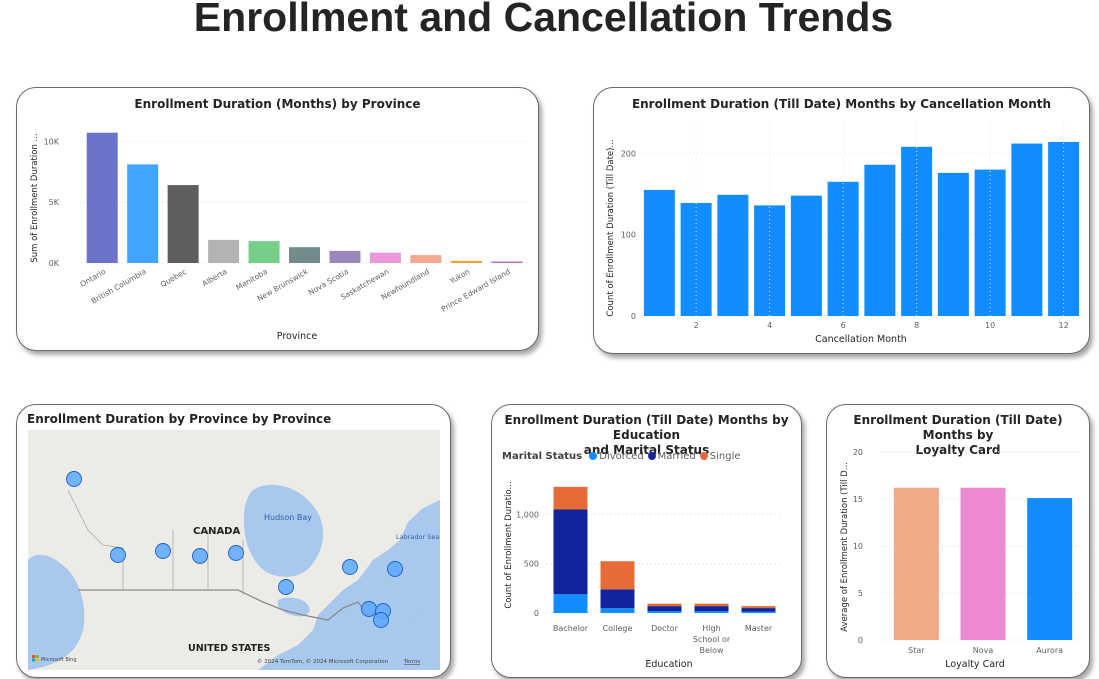  Describe the element at coordinates (459, 276) in the screenshot. I see `x-tick-label: Yukon` at that location.